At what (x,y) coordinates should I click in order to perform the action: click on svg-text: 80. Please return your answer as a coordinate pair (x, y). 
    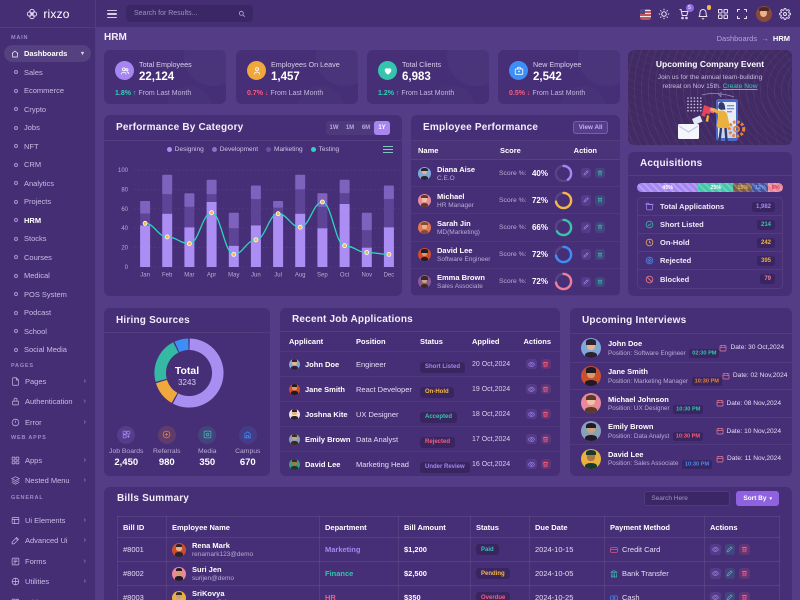
    Looking at the image, I should click on (124, 190).